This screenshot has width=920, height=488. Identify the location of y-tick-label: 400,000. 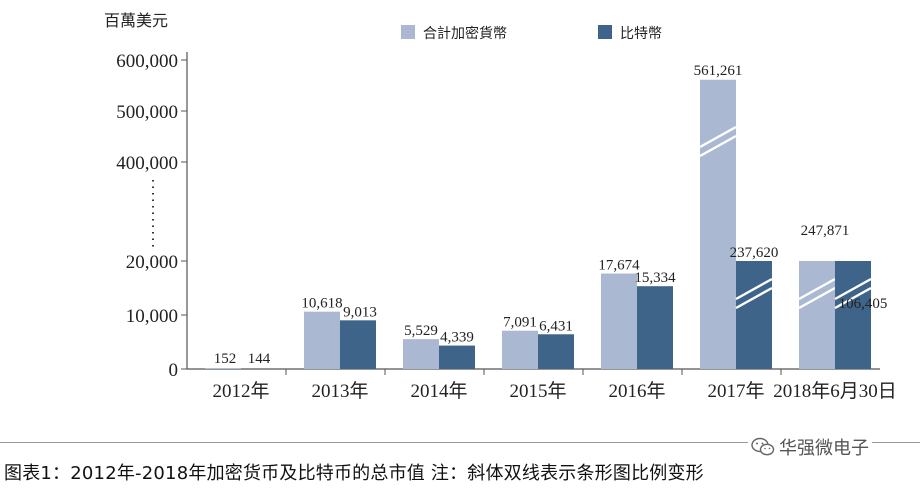
(147, 163).